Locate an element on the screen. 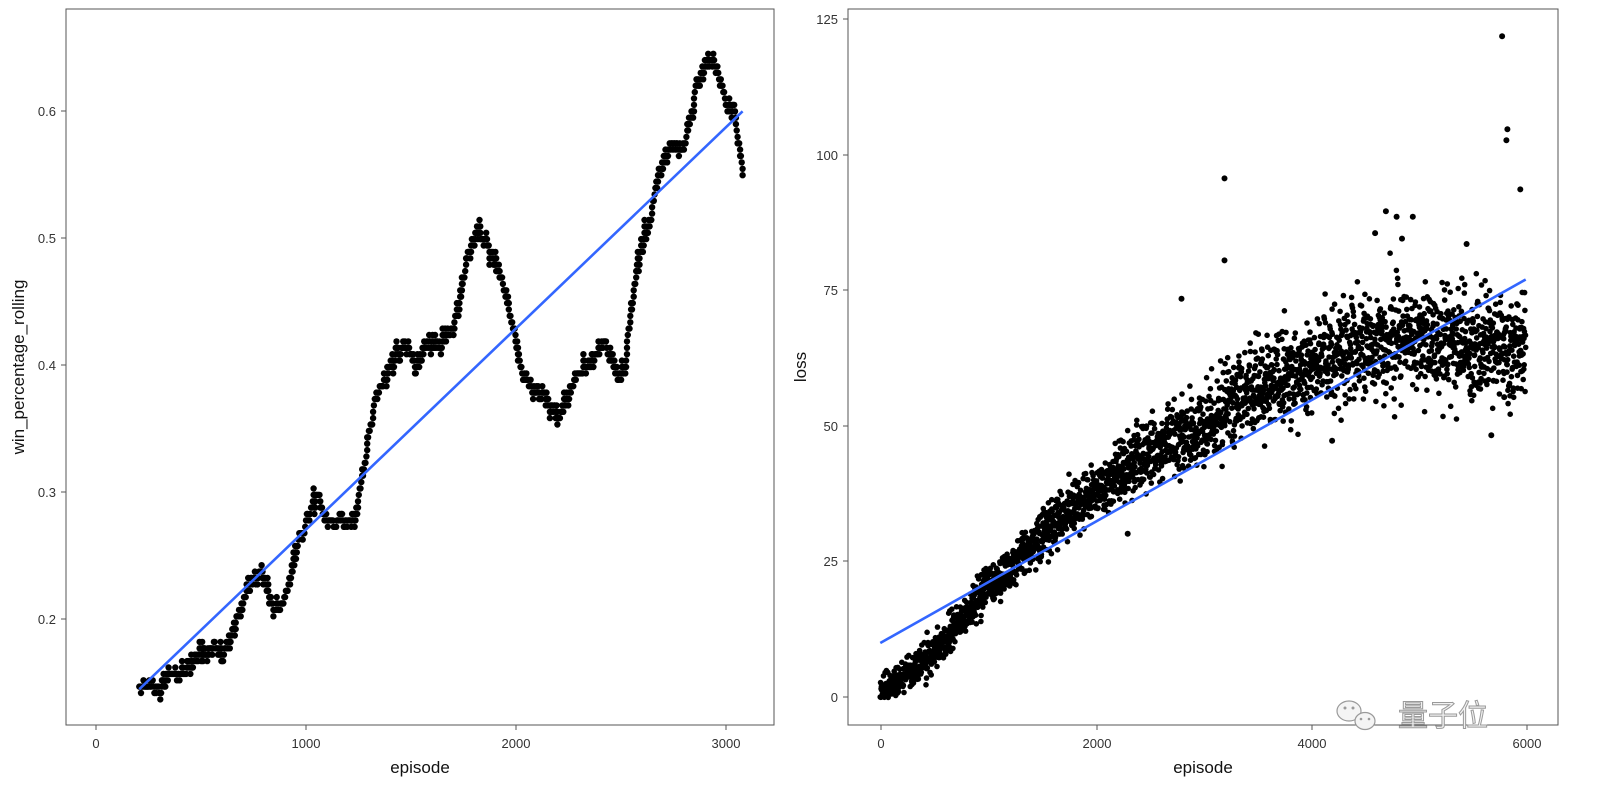 The width and height of the screenshot is (1600, 800). x-tick-label: 2000 is located at coordinates (1097, 743).